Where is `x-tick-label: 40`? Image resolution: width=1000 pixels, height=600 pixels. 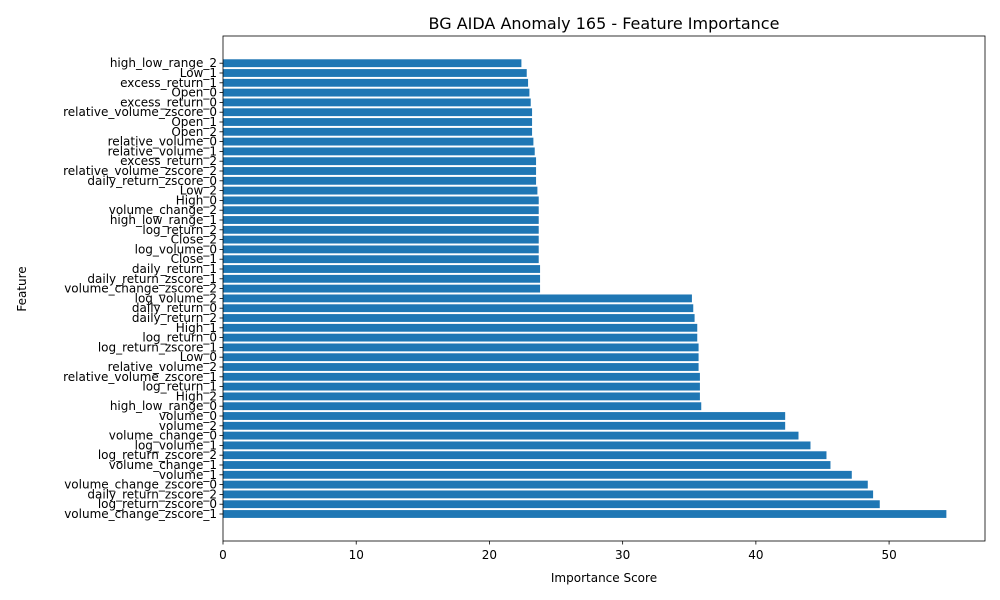
x-tick-label: 40 is located at coordinates (755, 555).